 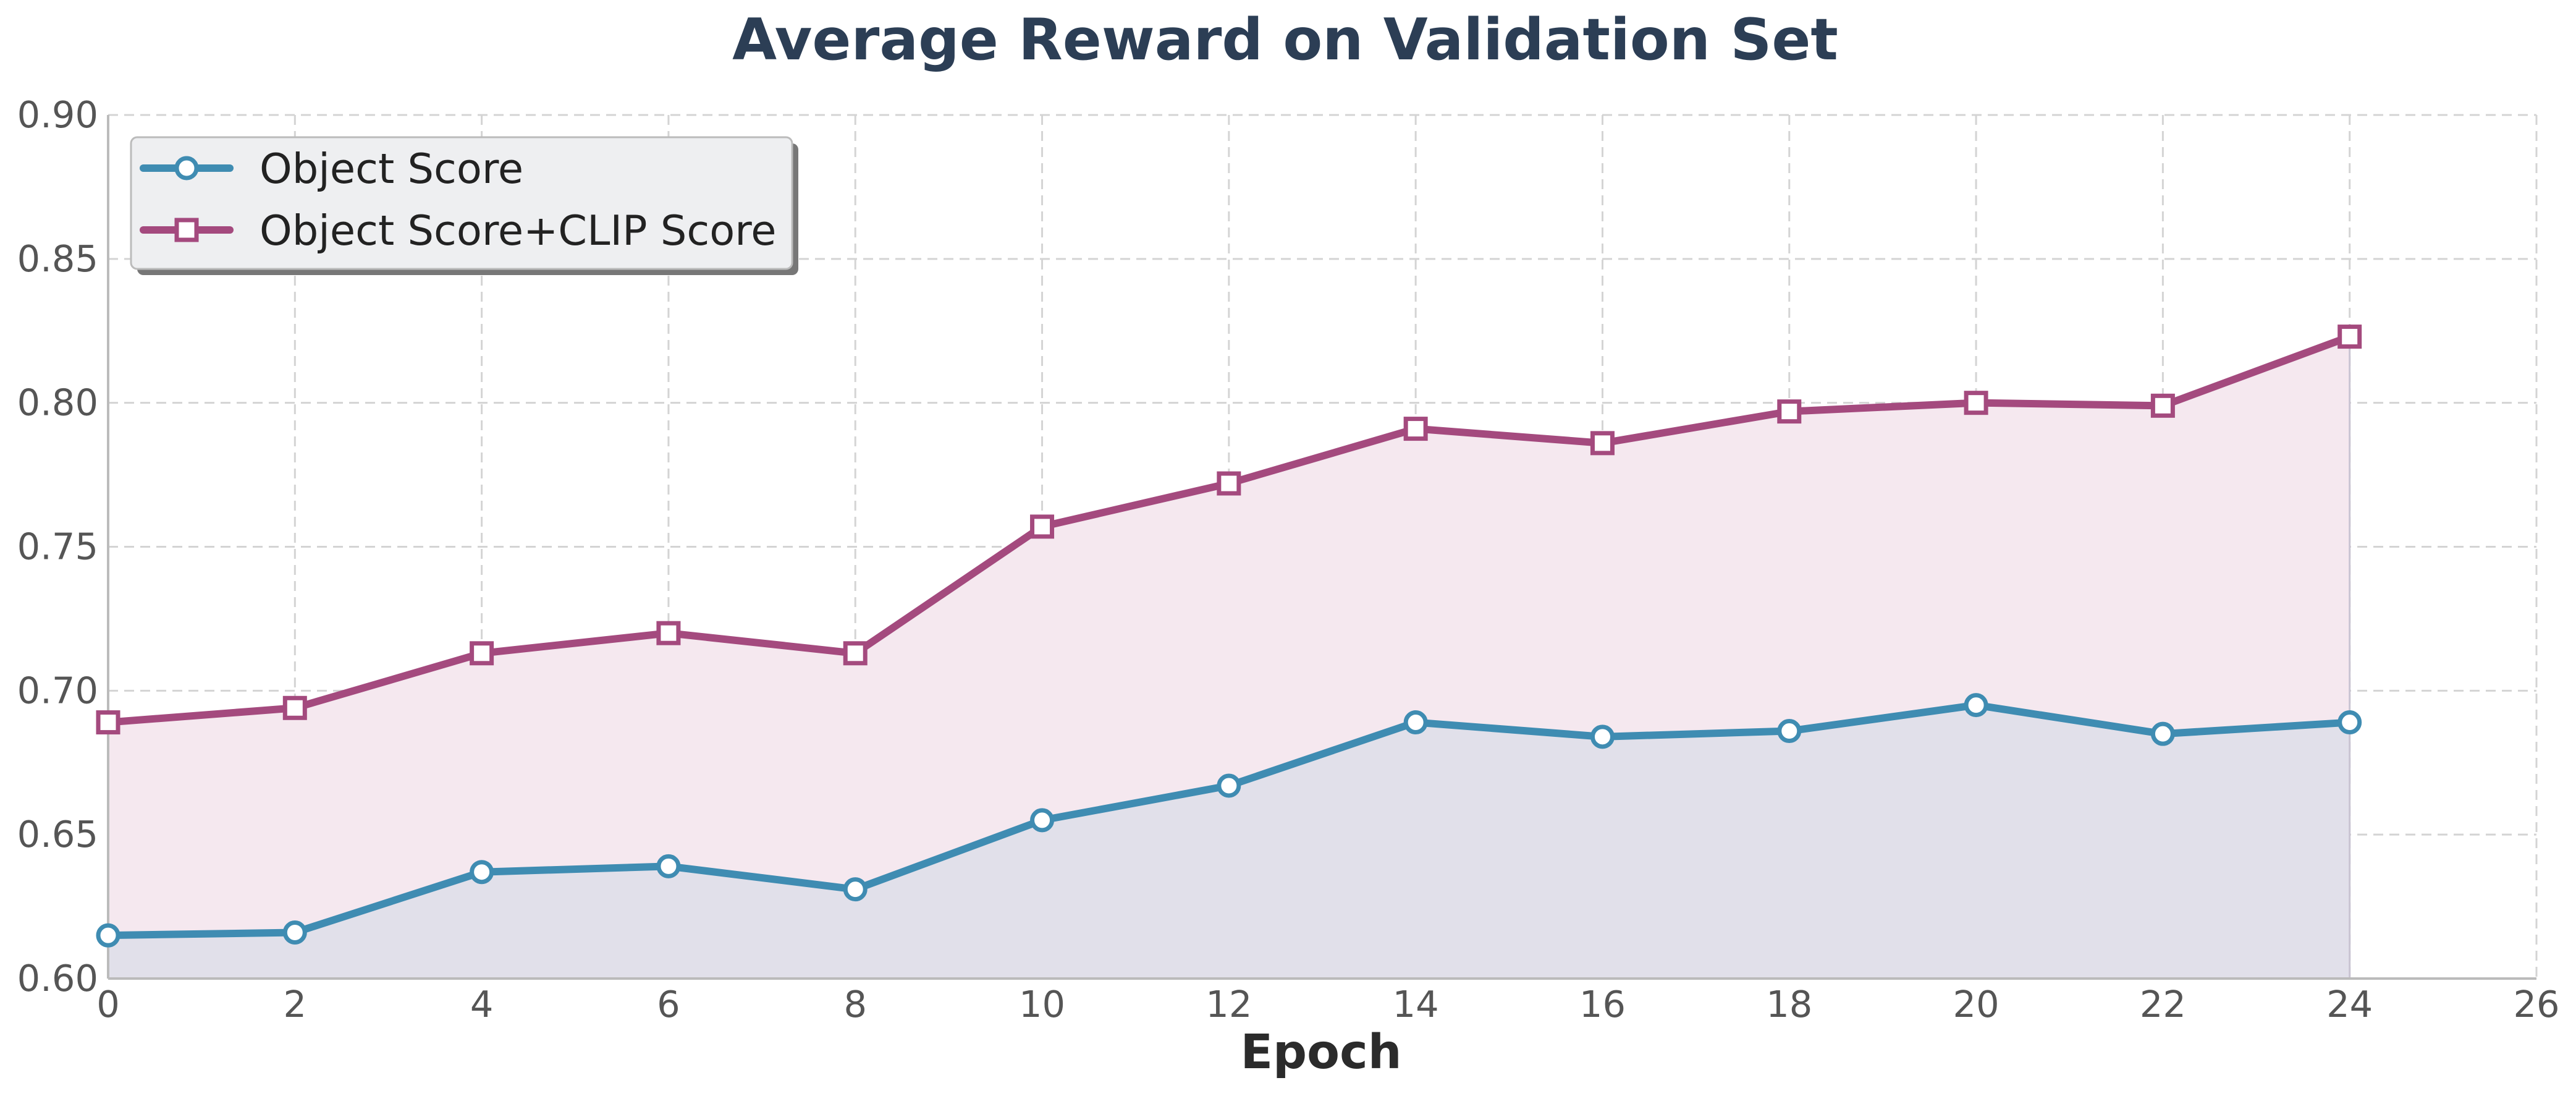 What do you see at coordinates (1042, 1004) in the screenshot?
I see `x-tick-label: 10` at bounding box center [1042, 1004].